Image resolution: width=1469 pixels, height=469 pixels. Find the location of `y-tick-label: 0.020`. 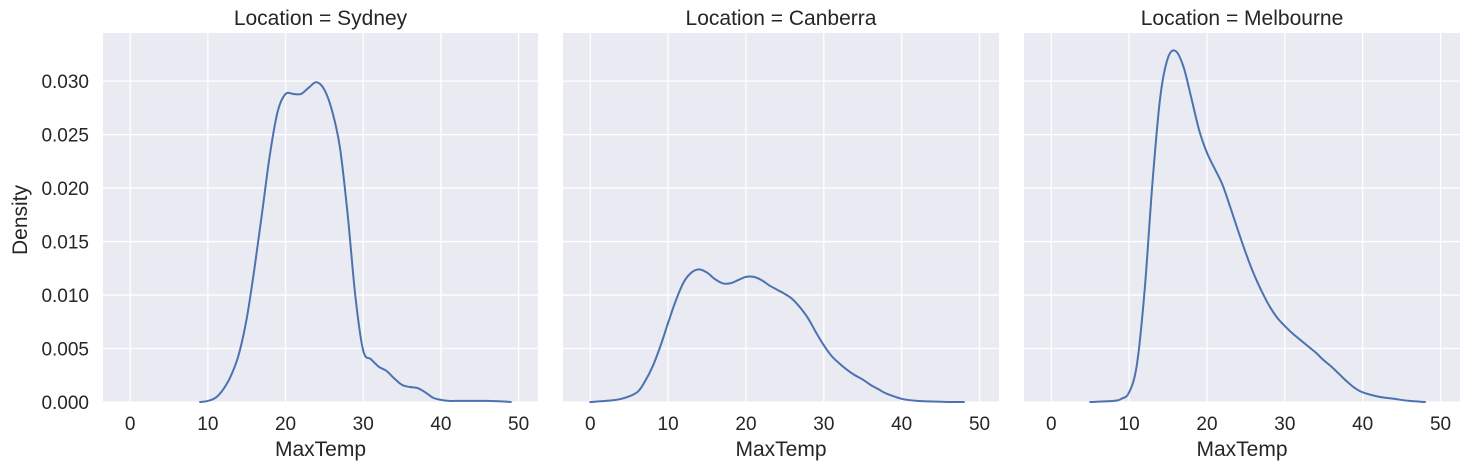

y-tick-label: 0.020 is located at coordinates (65, 189).